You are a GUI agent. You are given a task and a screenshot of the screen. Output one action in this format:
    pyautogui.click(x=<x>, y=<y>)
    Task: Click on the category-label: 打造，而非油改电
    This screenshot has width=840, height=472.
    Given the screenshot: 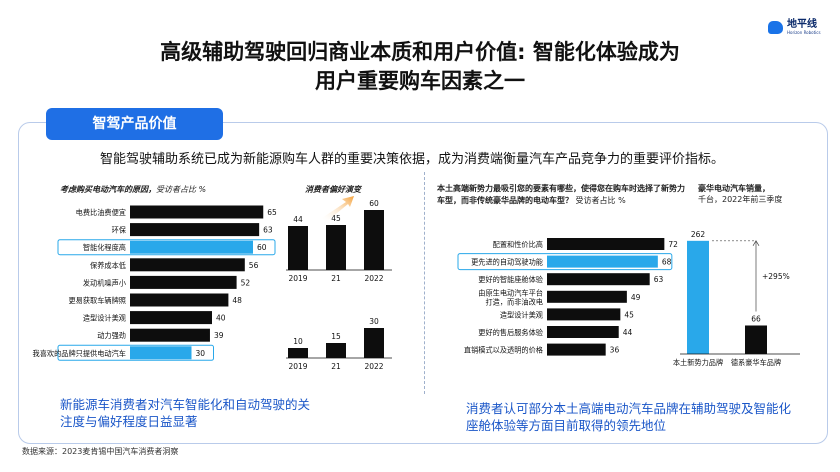 What is the action you would take?
    pyautogui.click(x=514, y=301)
    